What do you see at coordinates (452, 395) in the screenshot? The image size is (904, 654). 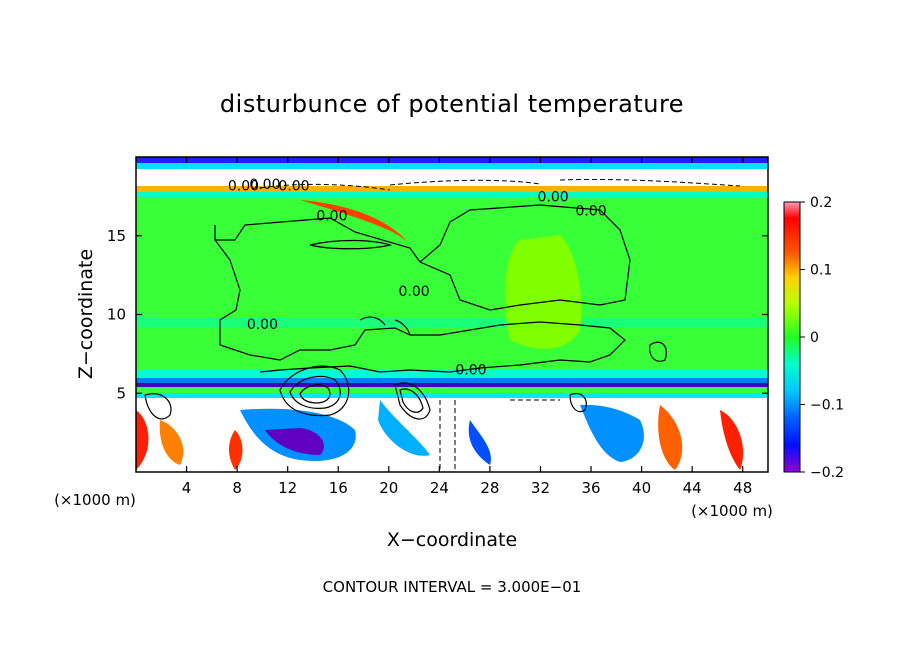 I see `inversion-cyan-band` at bounding box center [452, 395].